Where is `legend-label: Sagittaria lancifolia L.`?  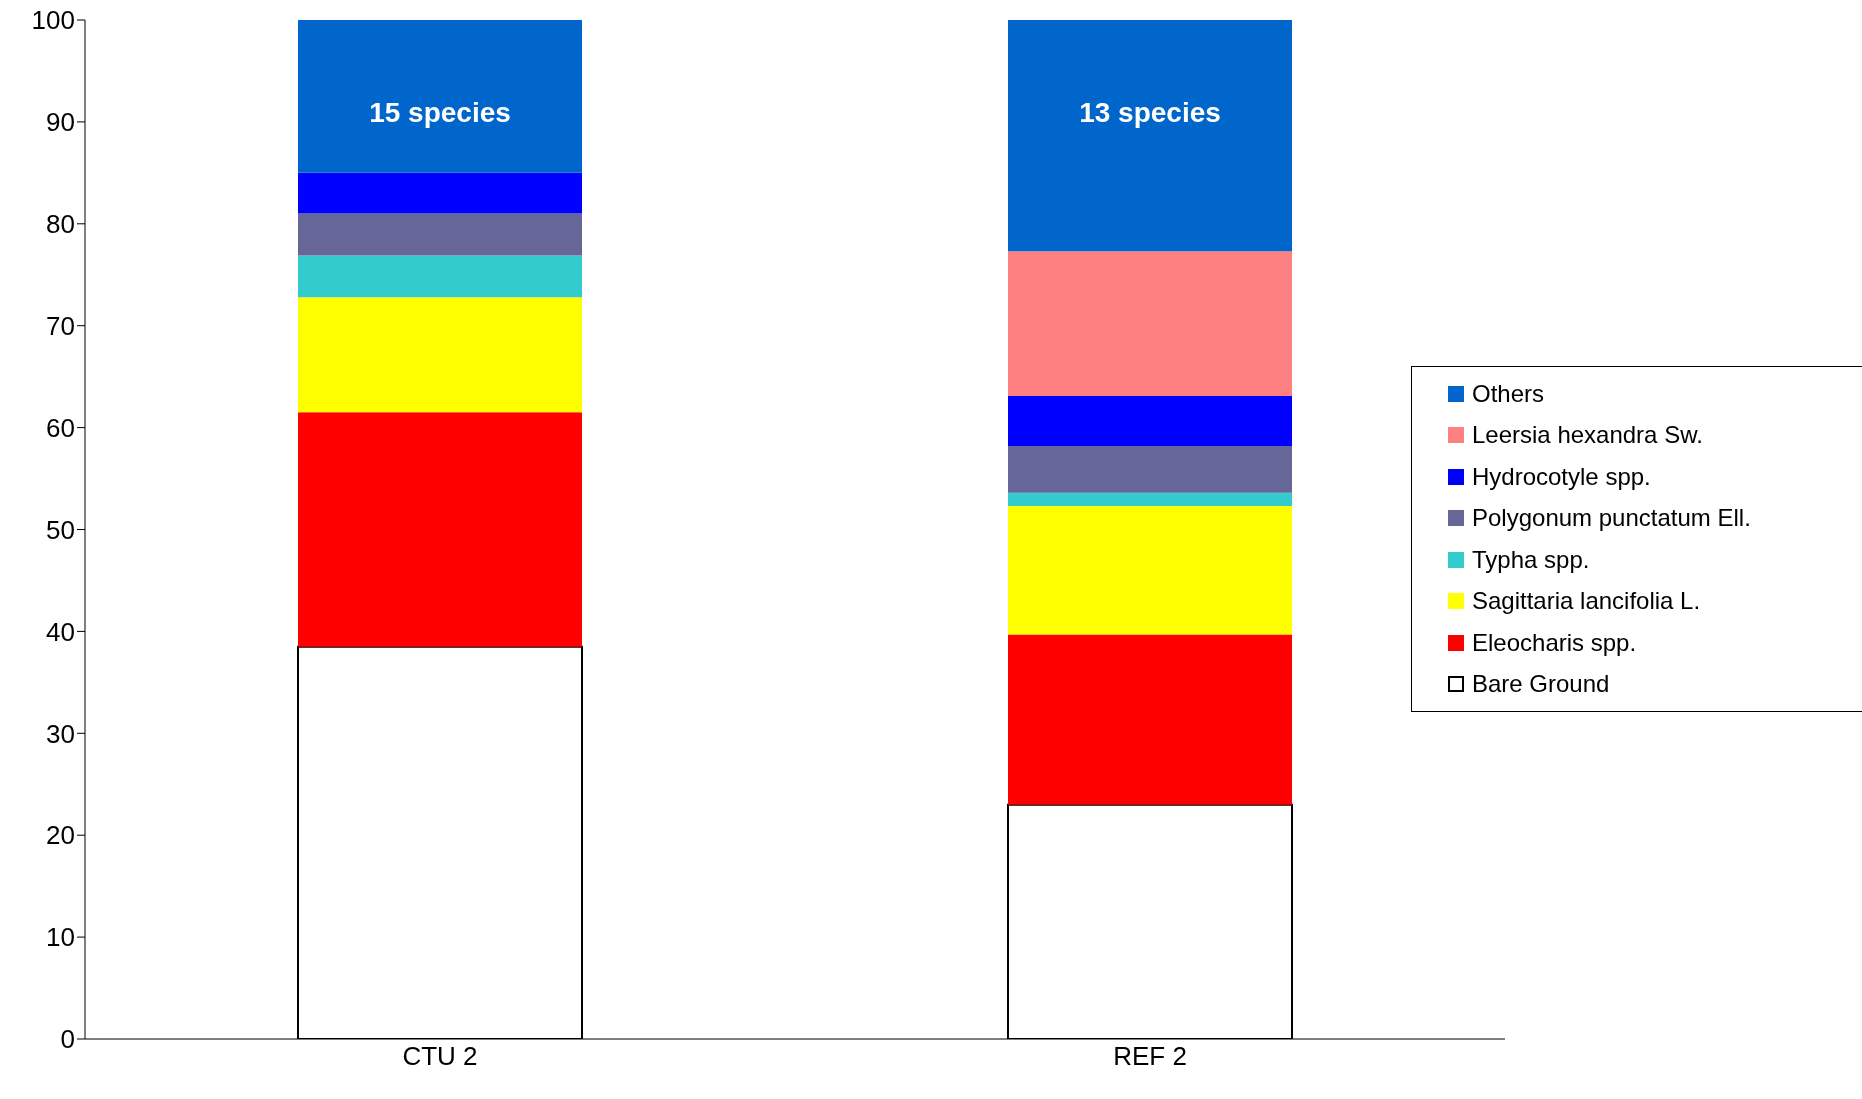
legend-label: Sagittaria lancifolia L. is located at coordinates (1586, 601).